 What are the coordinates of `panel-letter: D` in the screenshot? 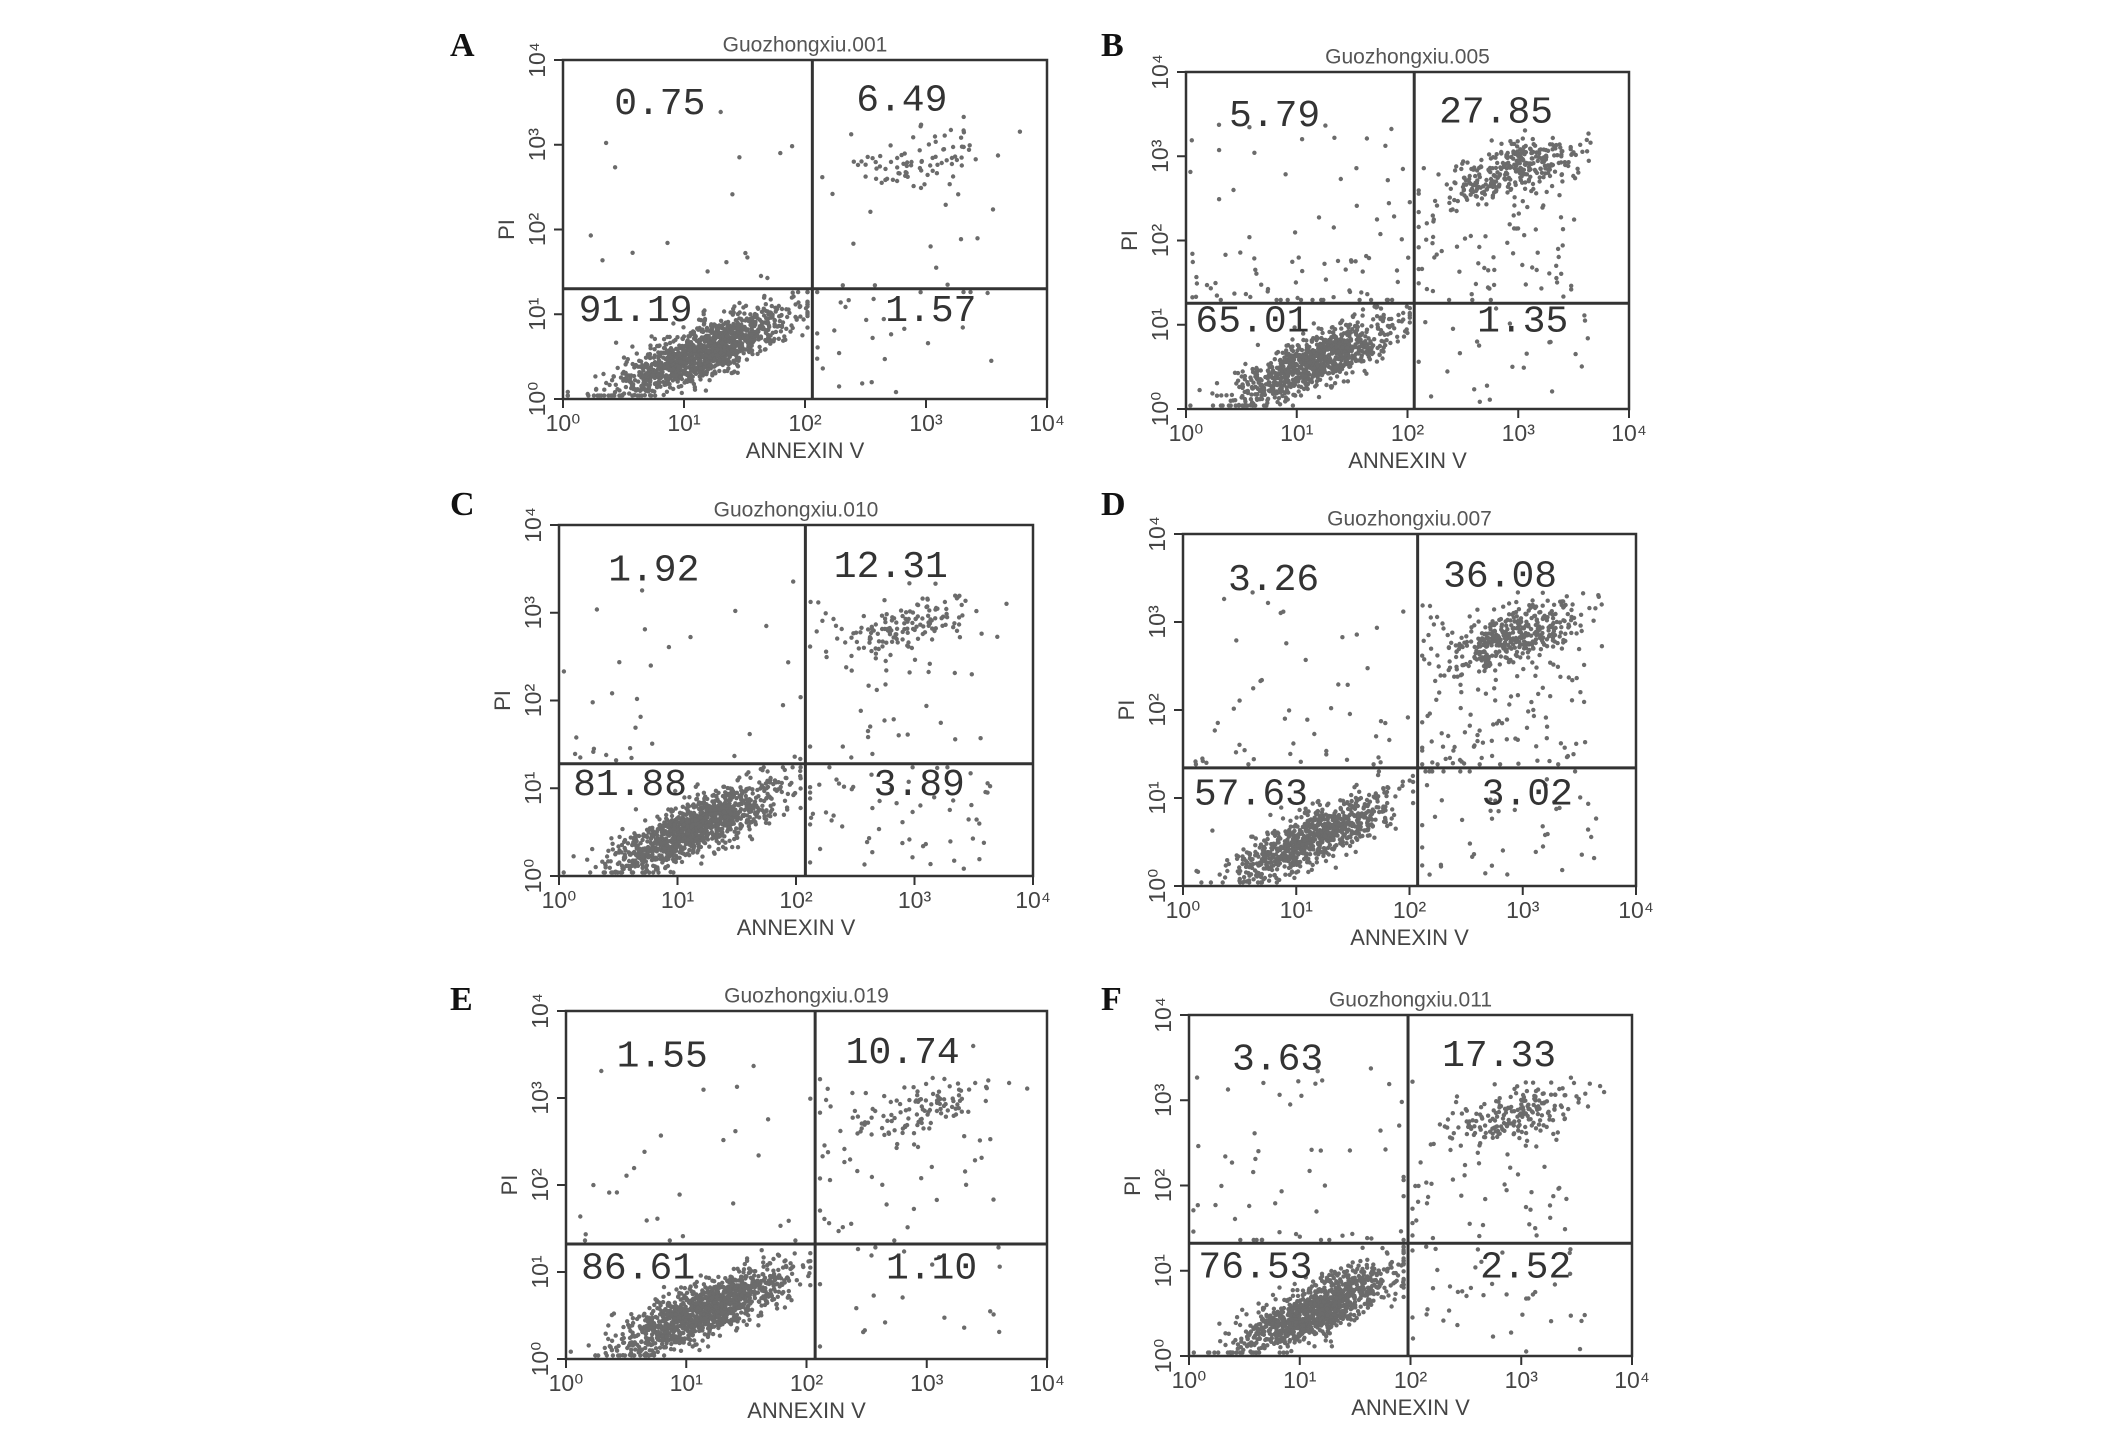 It's located at (1113, 504).